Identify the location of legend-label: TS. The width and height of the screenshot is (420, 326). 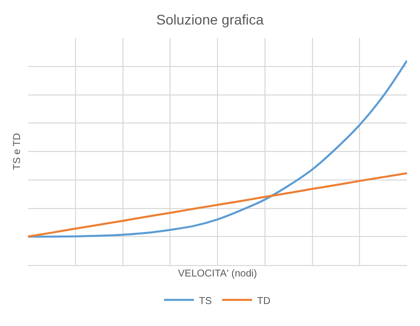
(205, 301).